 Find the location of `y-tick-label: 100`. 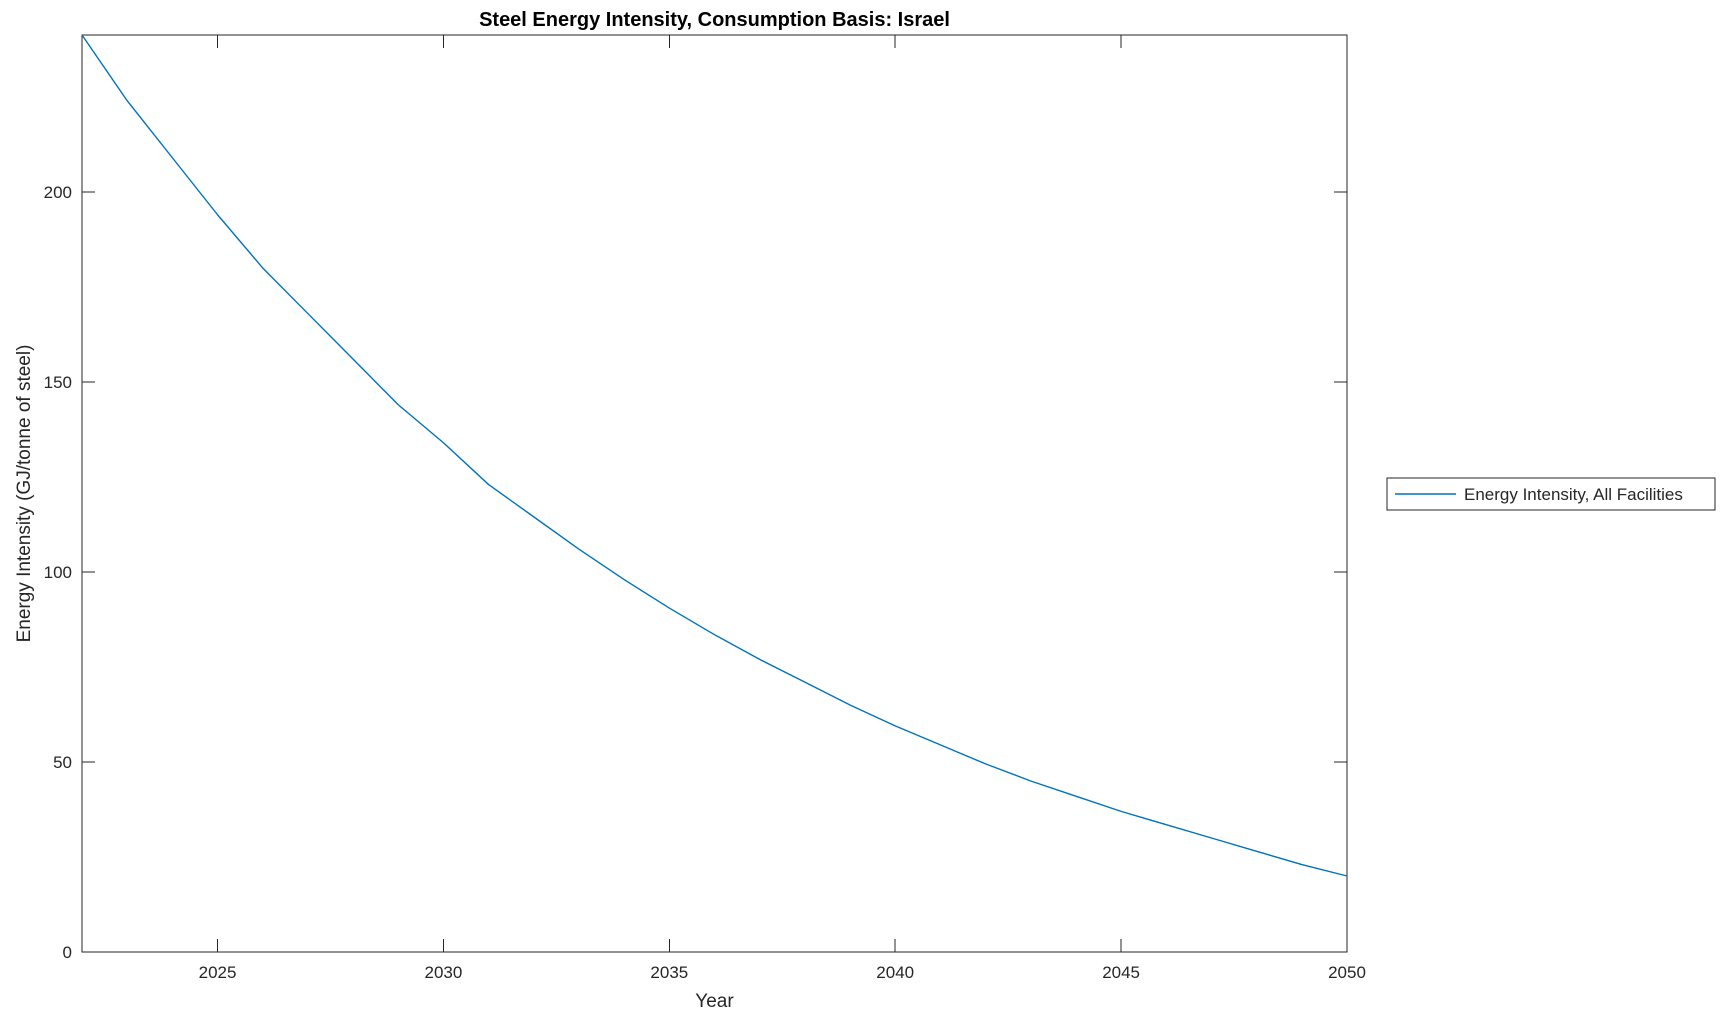

y-tick-label: 100 is located at coordinates (58, 572).